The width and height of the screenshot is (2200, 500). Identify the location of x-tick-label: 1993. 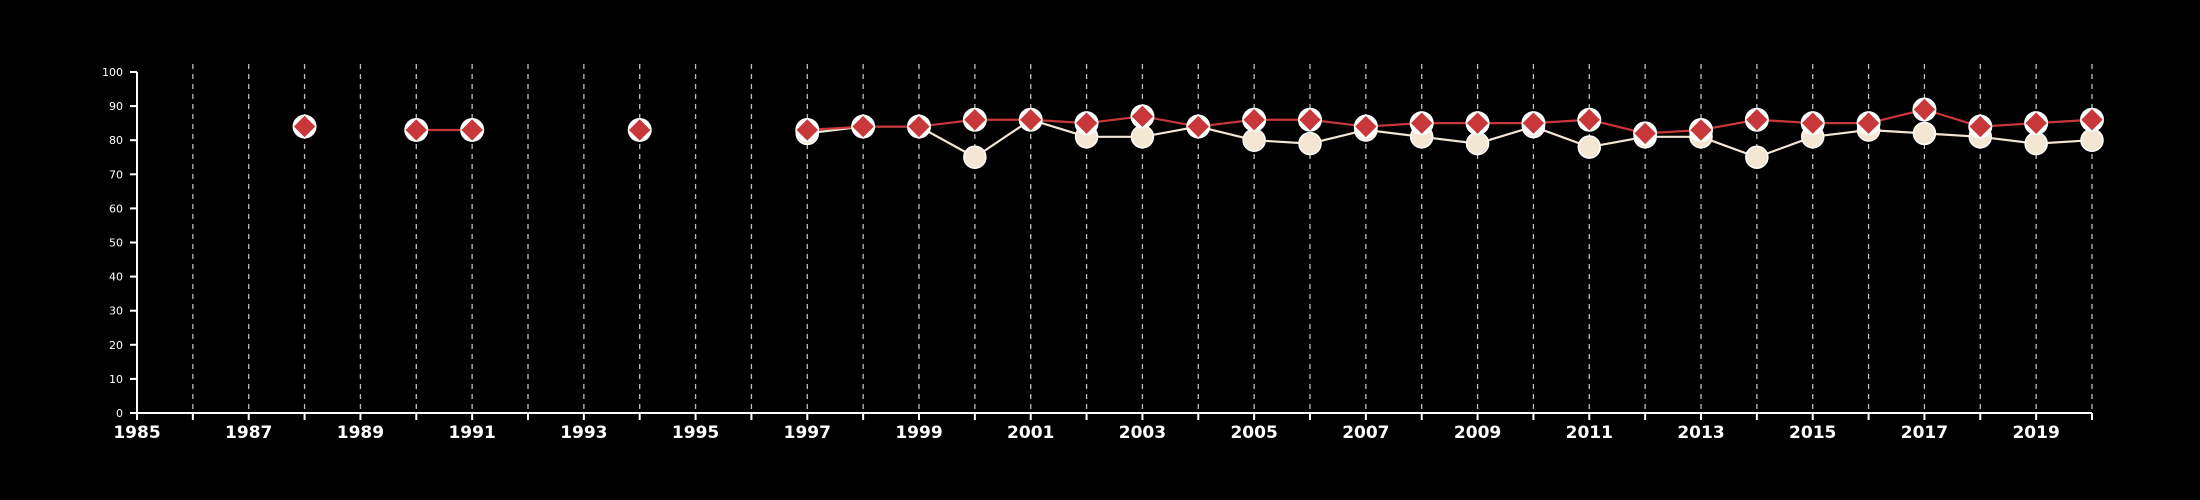
(583, 433).